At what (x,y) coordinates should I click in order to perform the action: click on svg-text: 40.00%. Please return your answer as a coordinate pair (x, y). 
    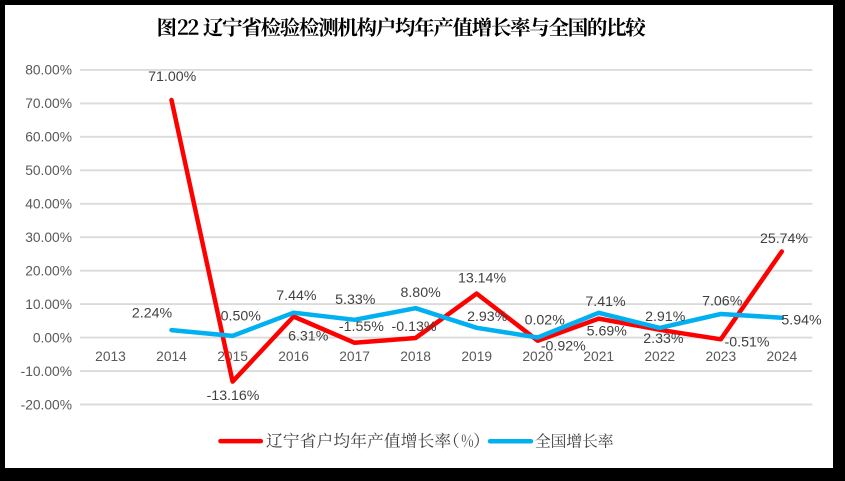
    Looking at the image, I should click on (48, 204).